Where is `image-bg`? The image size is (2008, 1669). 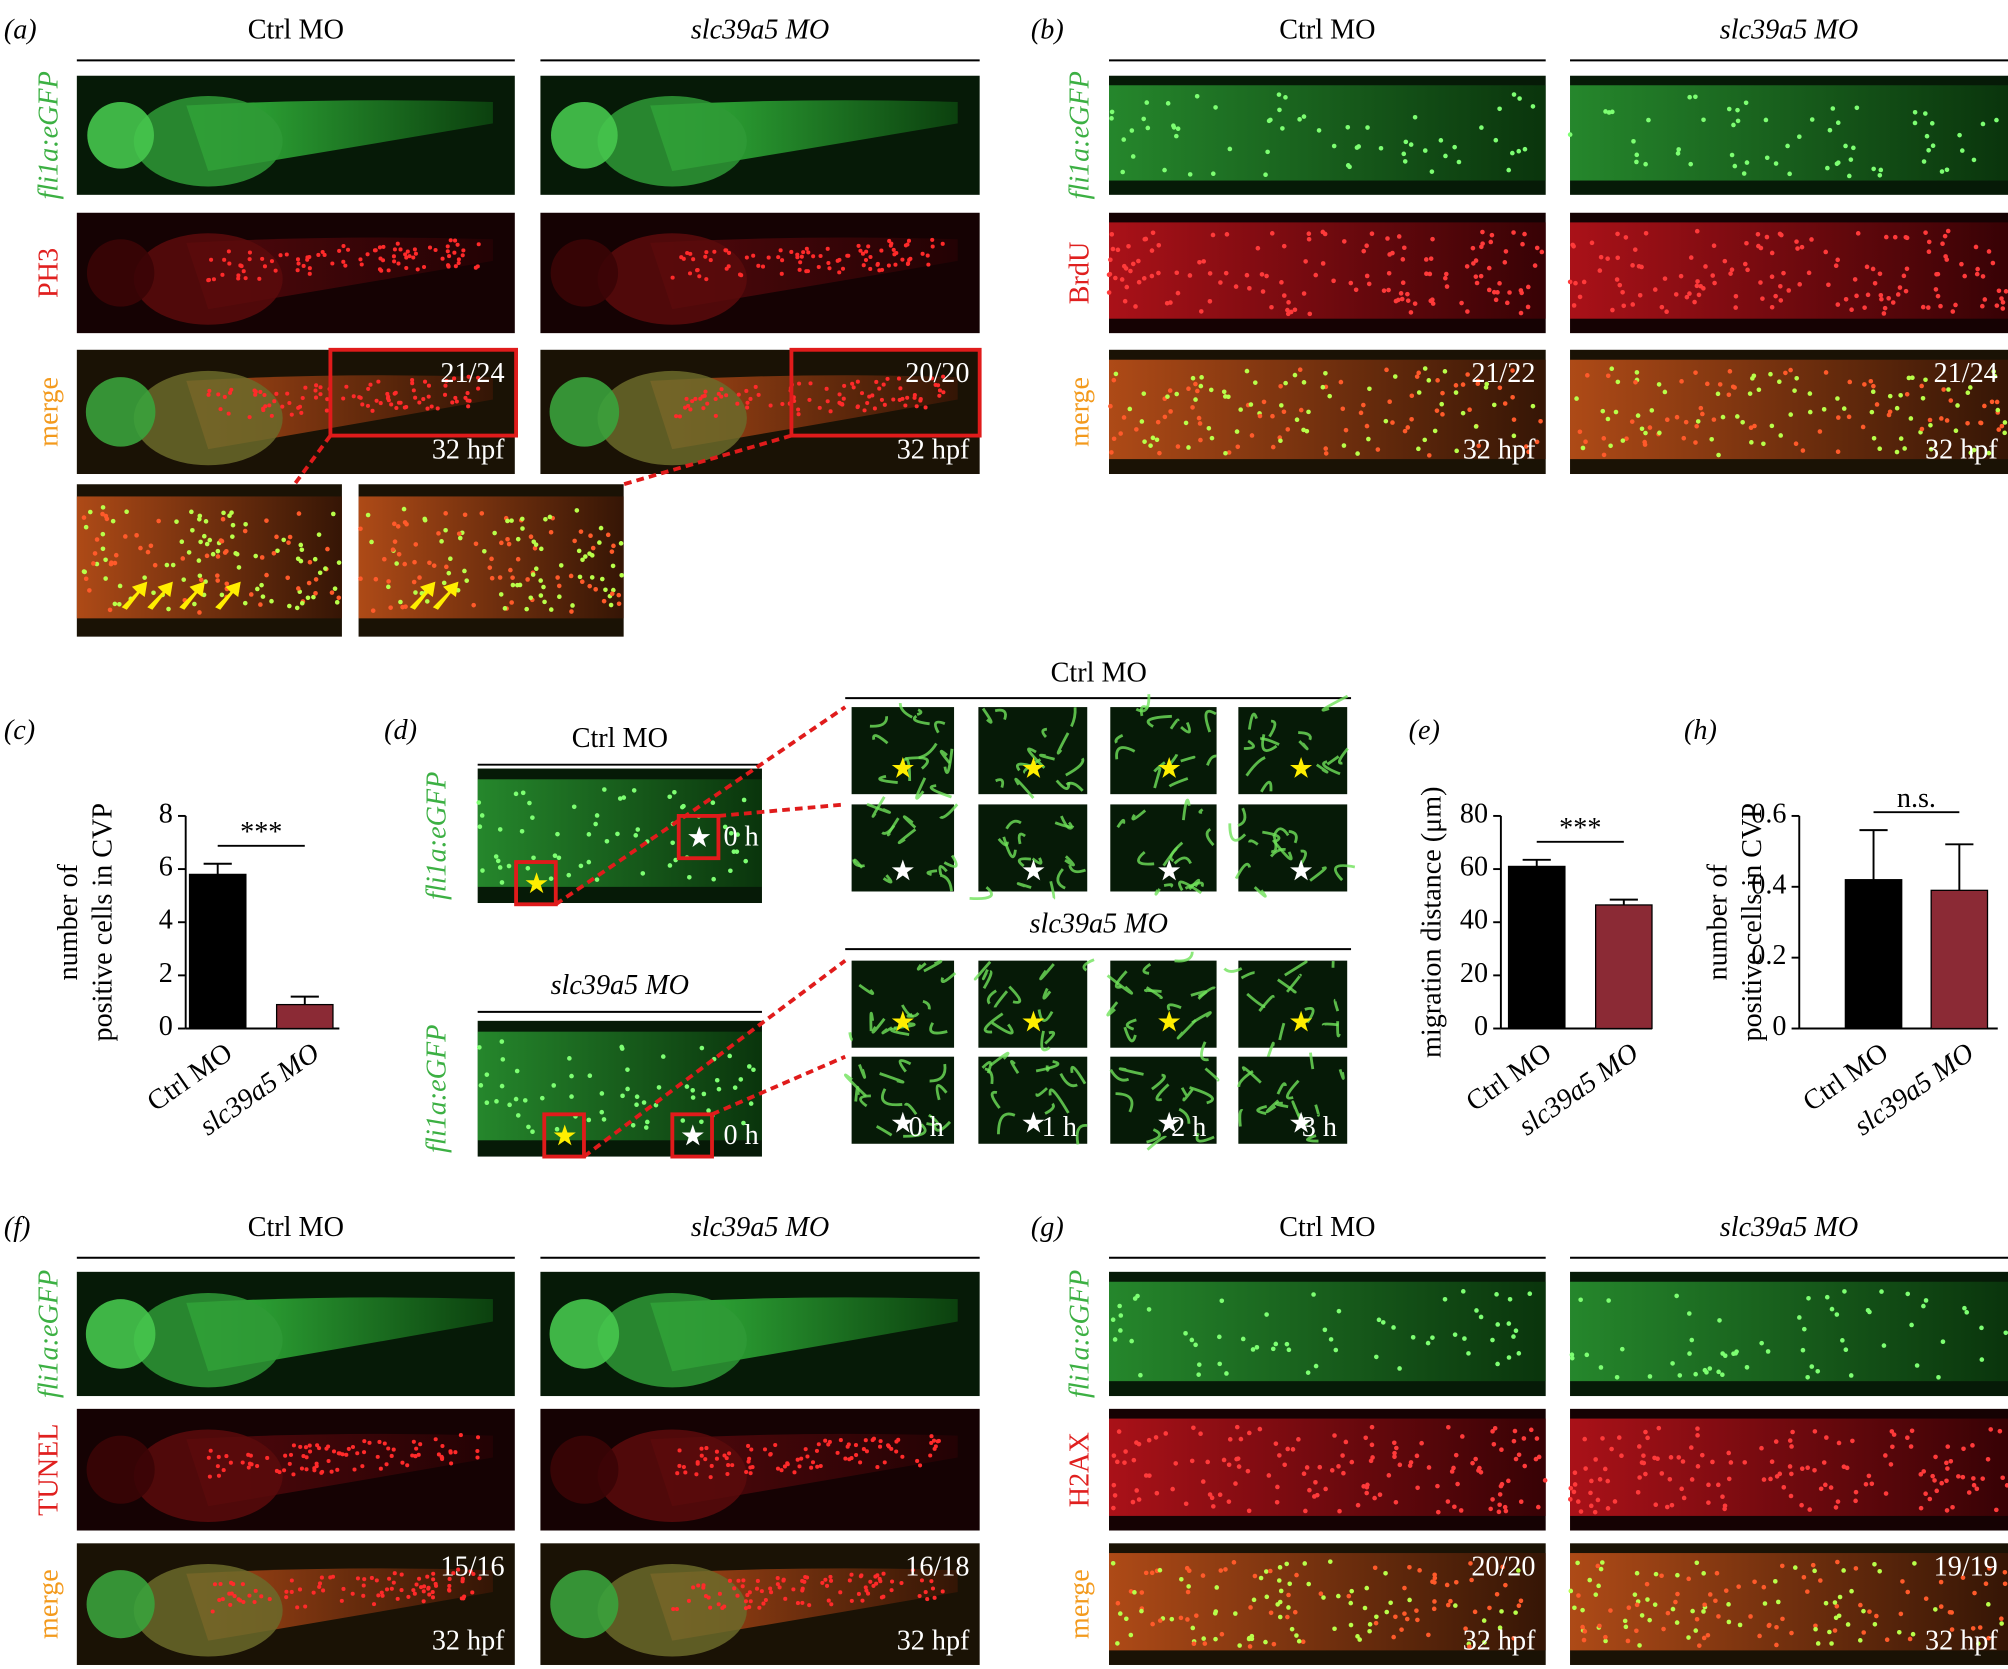 image-bg is located at coordinates (903, 751).